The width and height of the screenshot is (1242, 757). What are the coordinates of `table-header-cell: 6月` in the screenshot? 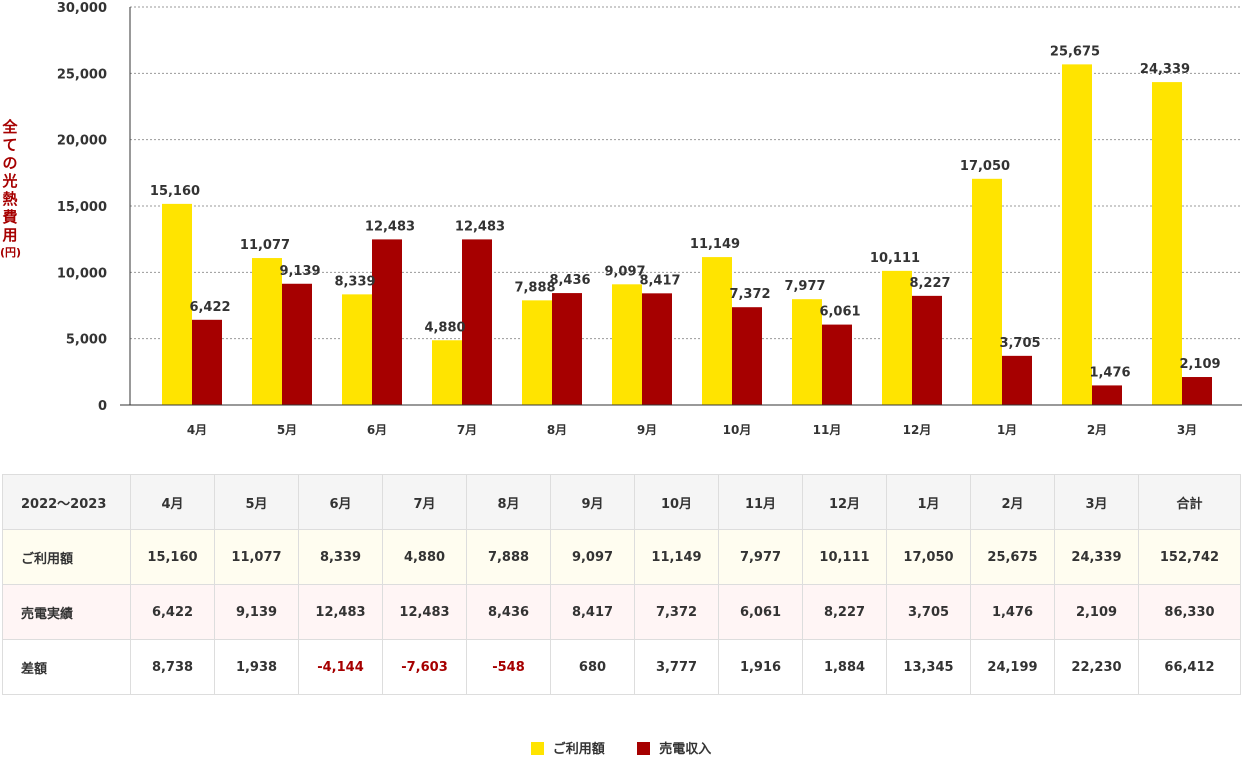 It's located at (340, 502).